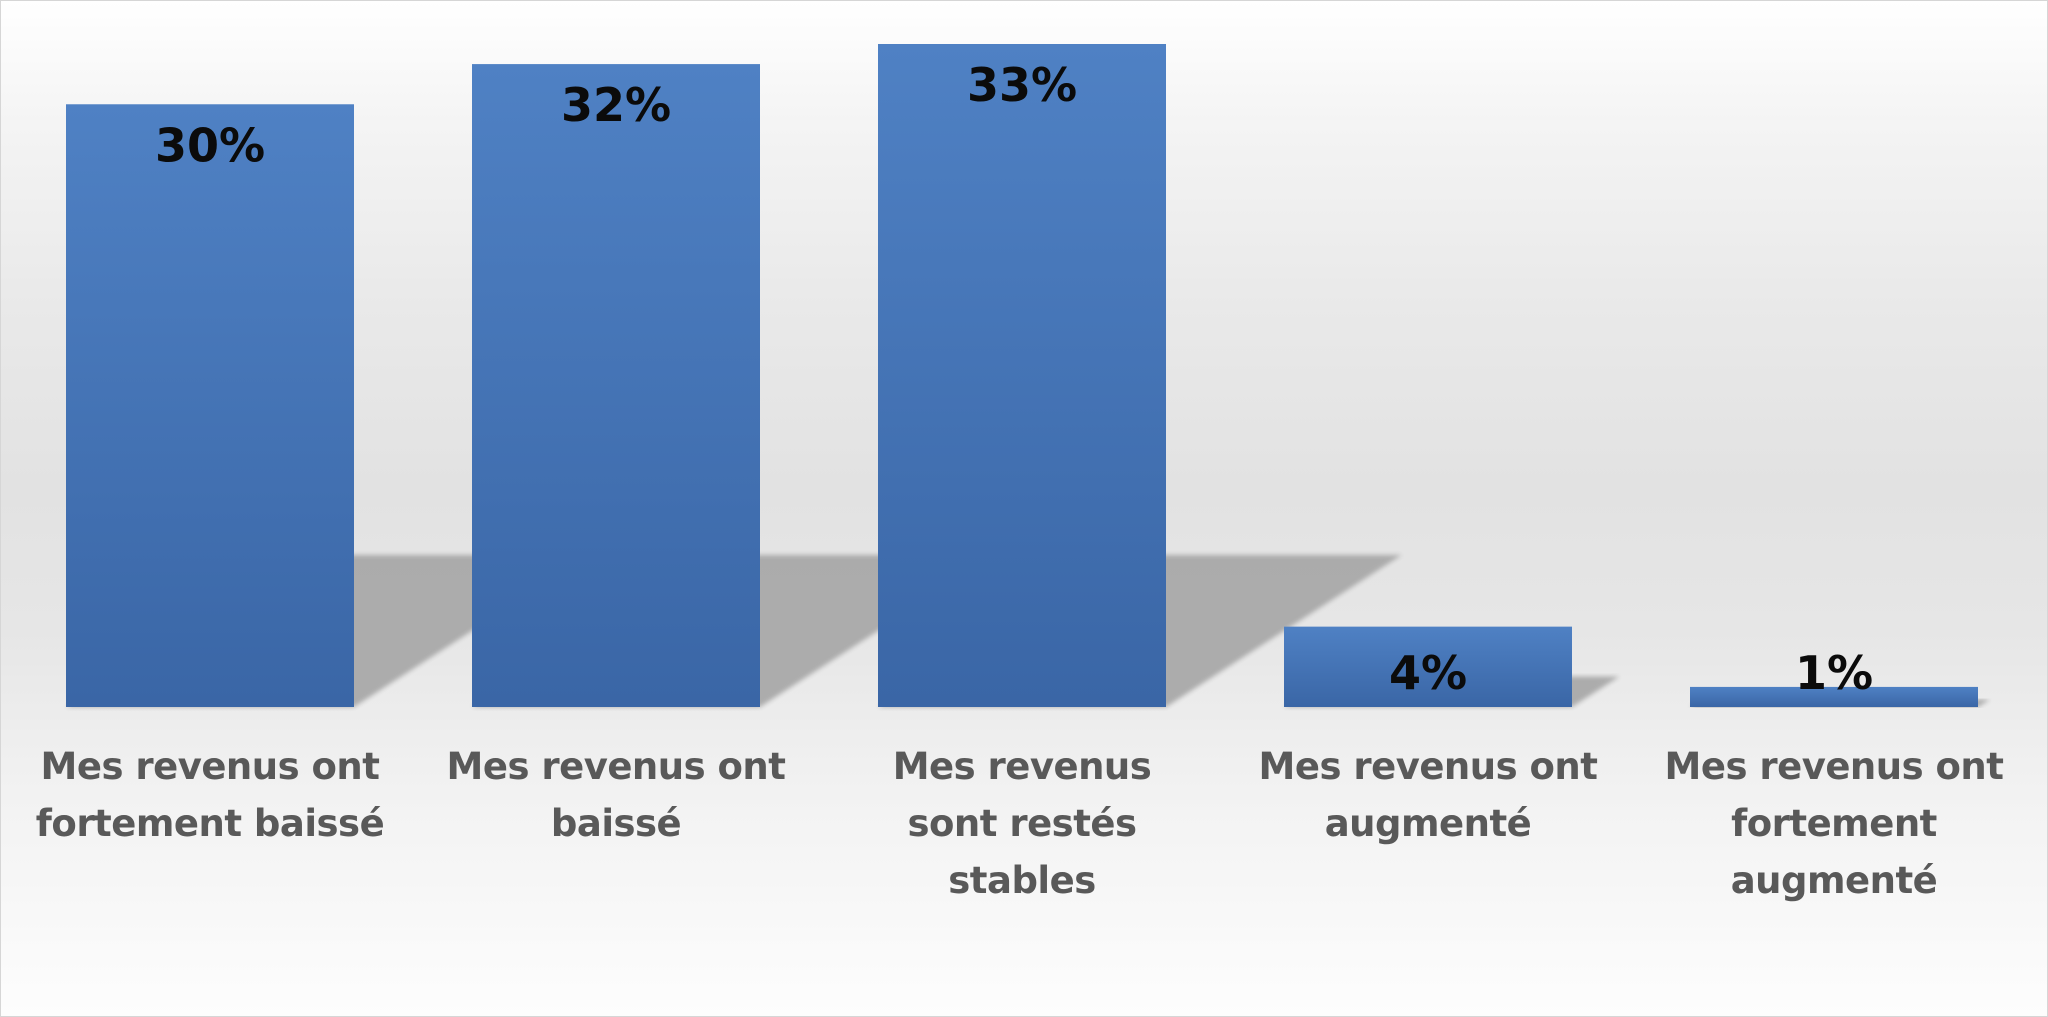 This screenshot has width=2048, height=1017. Describe the element at coordinates (1834, 823) in the screenshot. I see `category-label-mes-revenus-ont-fortement-augmente: Mes revenus ont fortement augmenté` at that location.